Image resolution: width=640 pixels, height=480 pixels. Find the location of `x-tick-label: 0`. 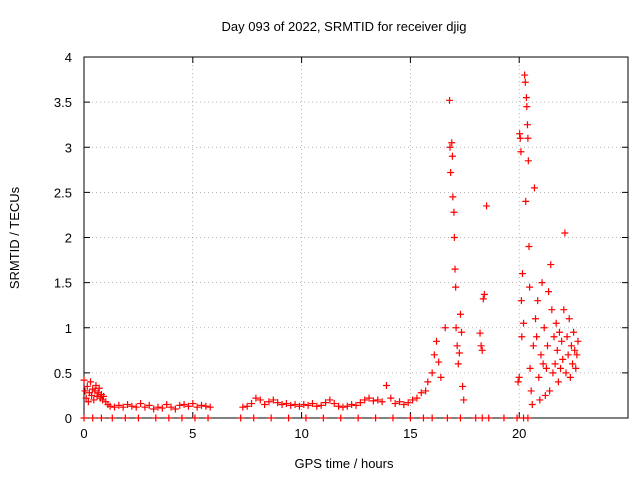

x-tick-label: 0 is located at coordinates (83, 433).